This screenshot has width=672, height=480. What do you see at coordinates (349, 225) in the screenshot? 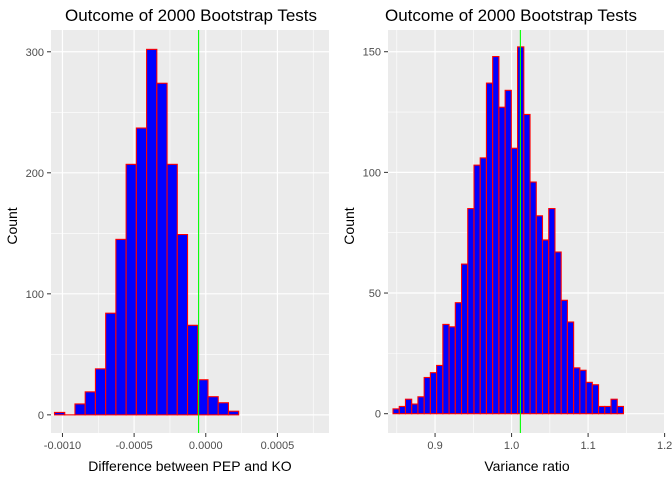
I see `chart2-y-axis-title: Count` at bounding box center [349, 225].